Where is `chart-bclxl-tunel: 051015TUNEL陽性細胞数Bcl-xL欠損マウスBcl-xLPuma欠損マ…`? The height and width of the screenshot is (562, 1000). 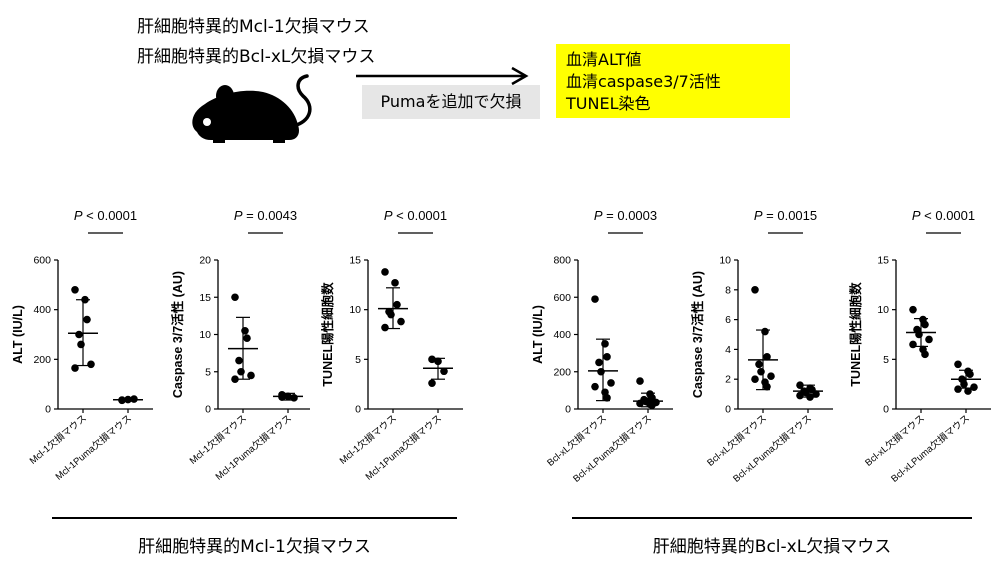
chart-bclxl-tunel: 051015TUNEL陽性細胞数Bcl-xL欠損マウスBcl-xLPuma欠損マ… is located at coordinates (919, 346).